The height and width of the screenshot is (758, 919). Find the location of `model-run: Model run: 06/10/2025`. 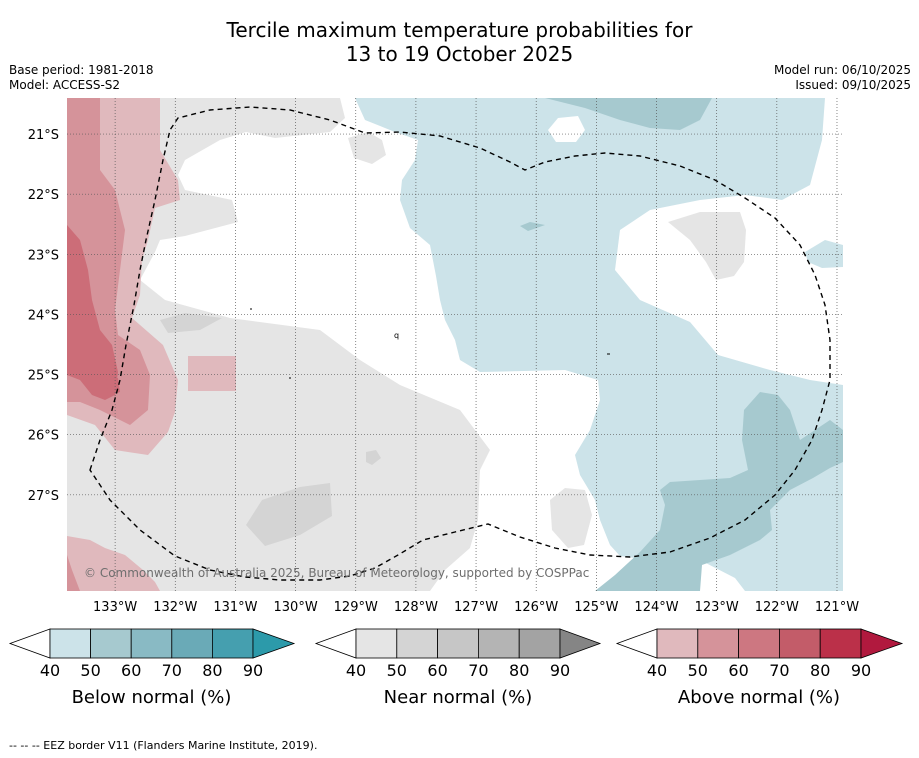

model-run: Model run: 06/10/2025 is located at coordinates (842, 70).